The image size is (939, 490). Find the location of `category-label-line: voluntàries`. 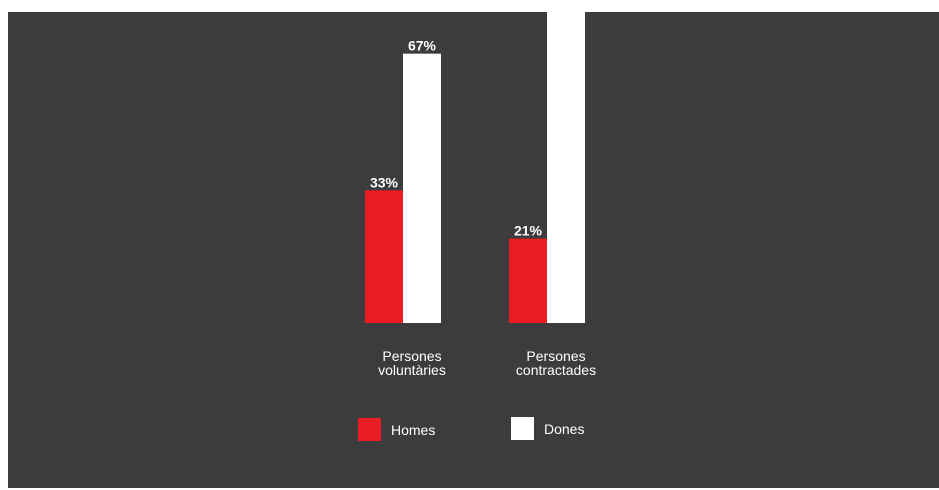

category-label-line: voluntàries is located at coordinates (412, 370).